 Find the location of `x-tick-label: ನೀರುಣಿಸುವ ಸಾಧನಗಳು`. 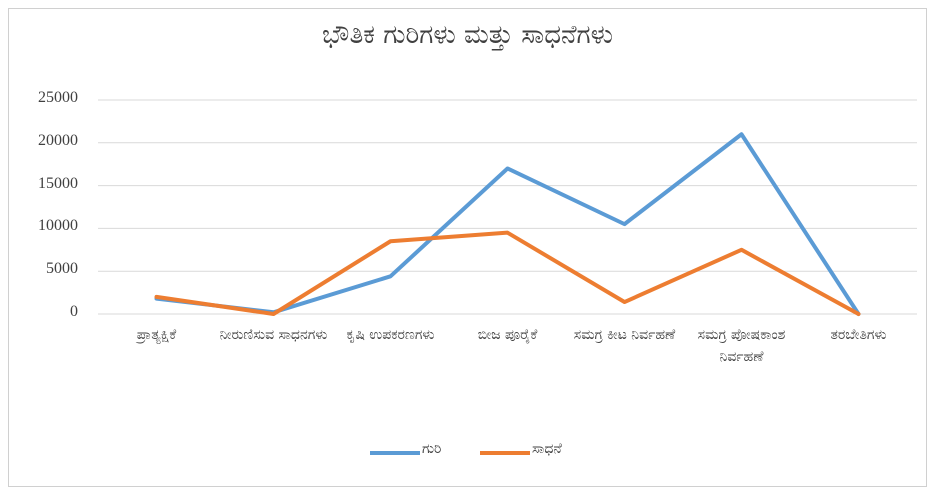

x-tick-label: ನೀರುಣಿಸುವ ಸಾಧನಗಳು is located at coordinates (273, 335).